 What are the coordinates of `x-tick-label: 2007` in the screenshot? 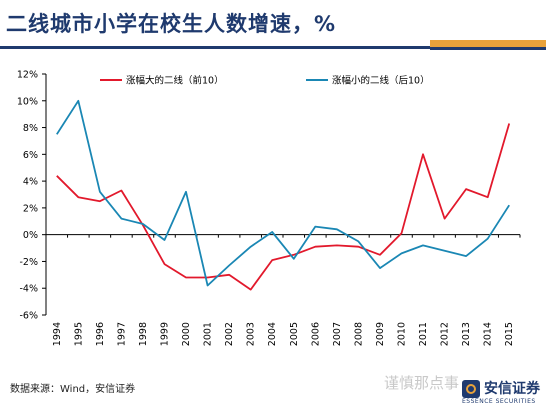 It's located at (337, 334).